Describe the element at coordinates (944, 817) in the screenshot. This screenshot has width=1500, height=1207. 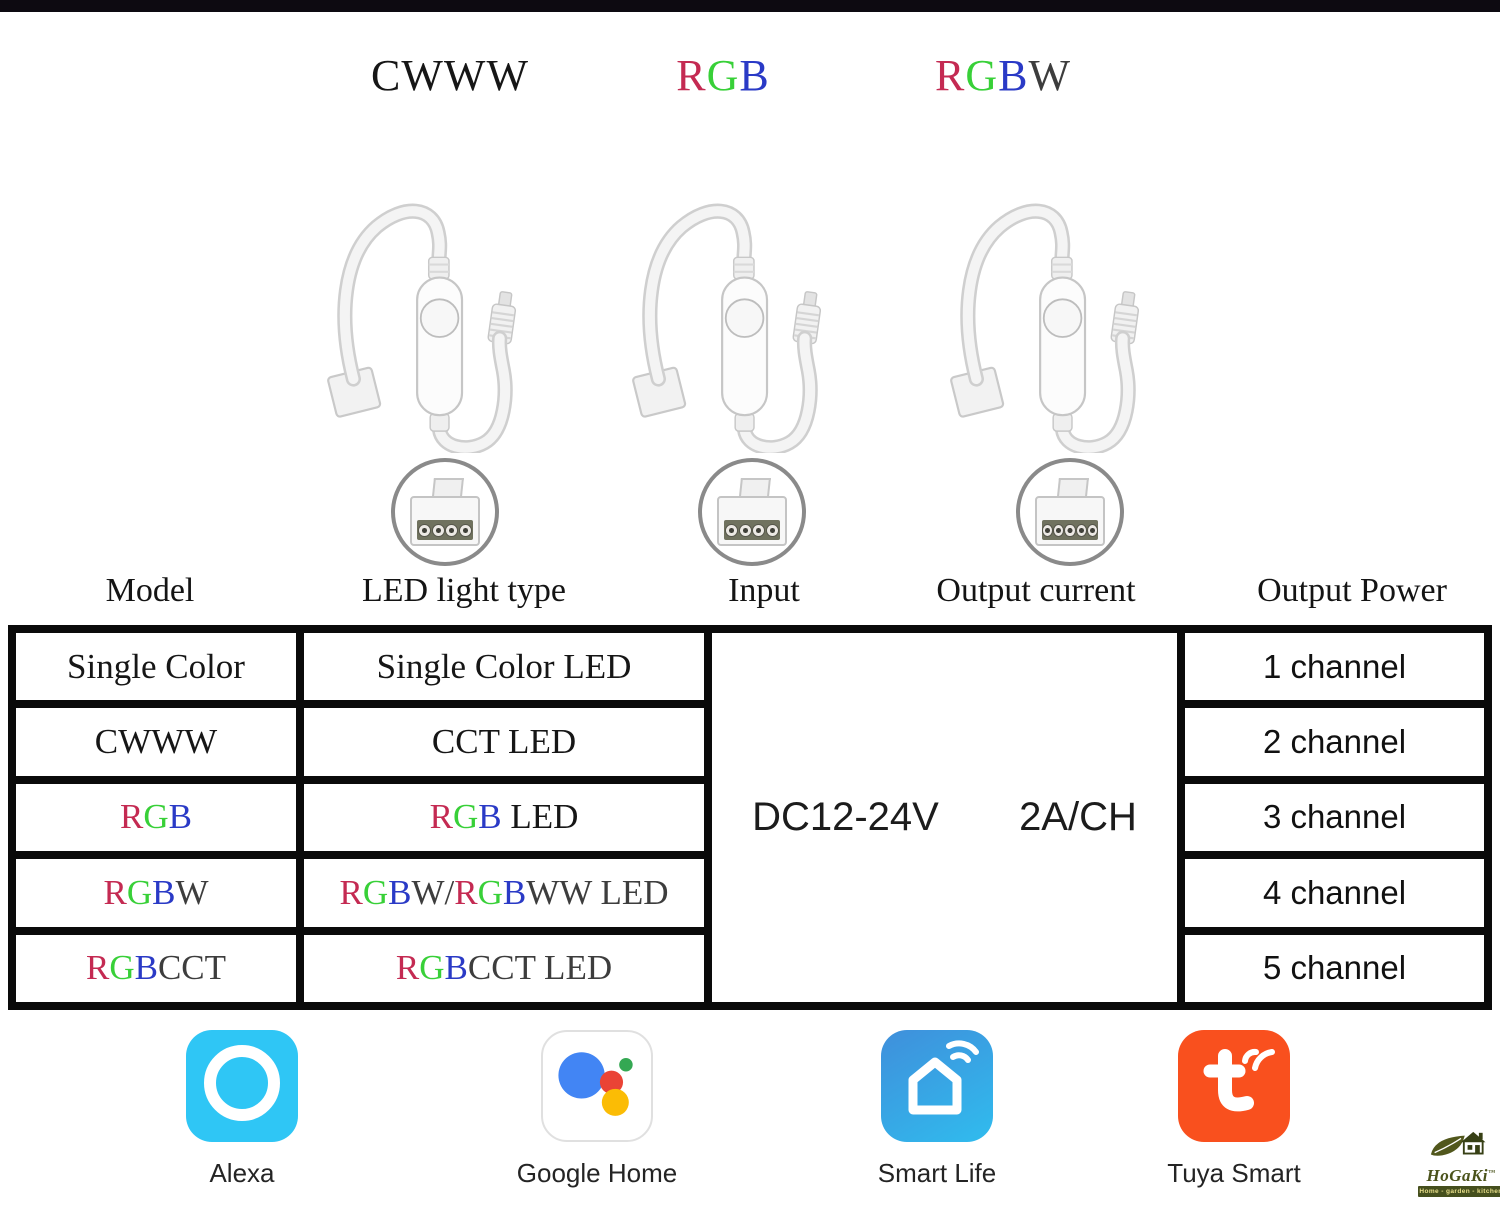
I see `cell-input-output-current: DC12-24V 2A/CH` at that location.